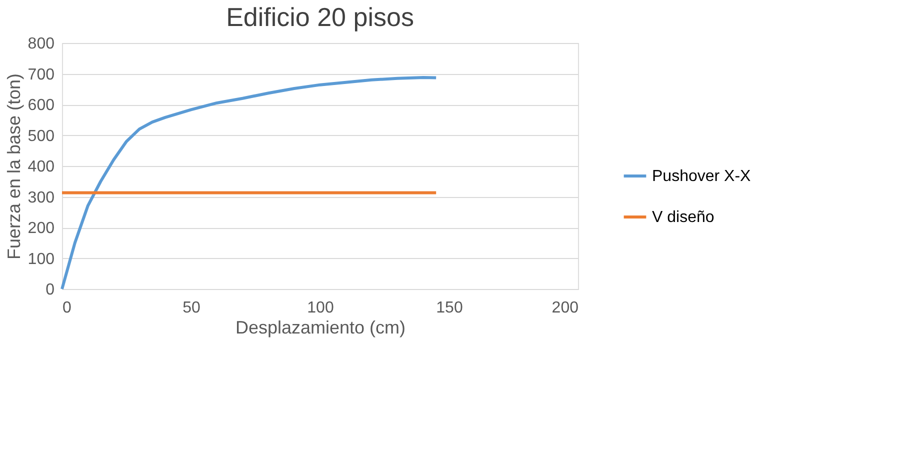  Describe the element at coordinates (67, 308) in the screenshot. I see `x-tick-label: 0` at that location.